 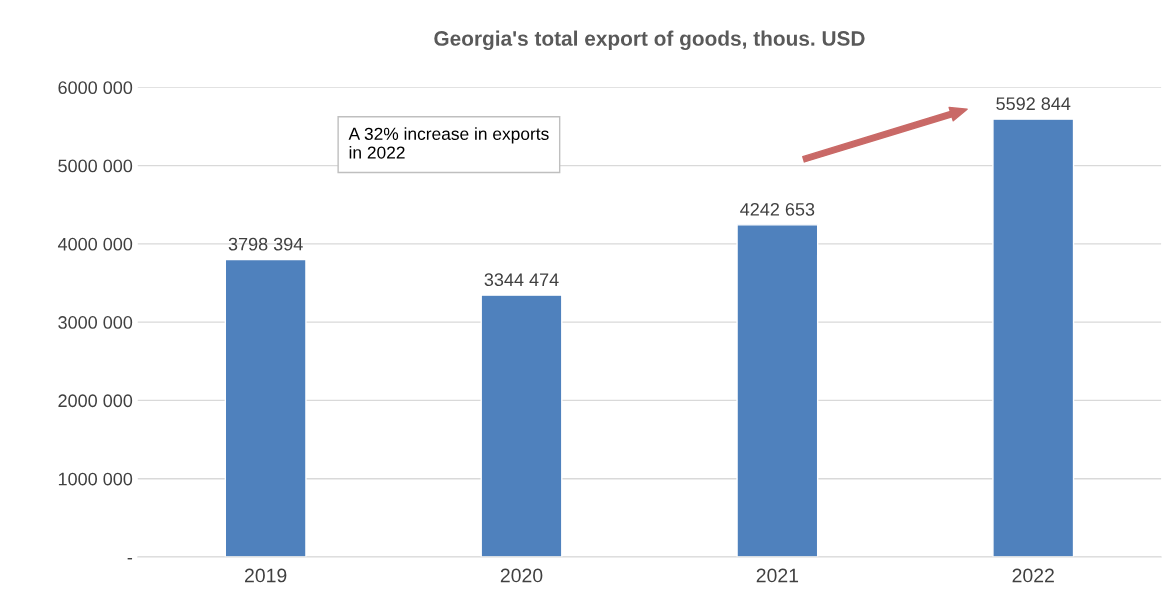 What do you see at coordinates (95, 88) in the screenshot?
I see `y-tick-label: 6000 000` at bounding box center [95, 88].